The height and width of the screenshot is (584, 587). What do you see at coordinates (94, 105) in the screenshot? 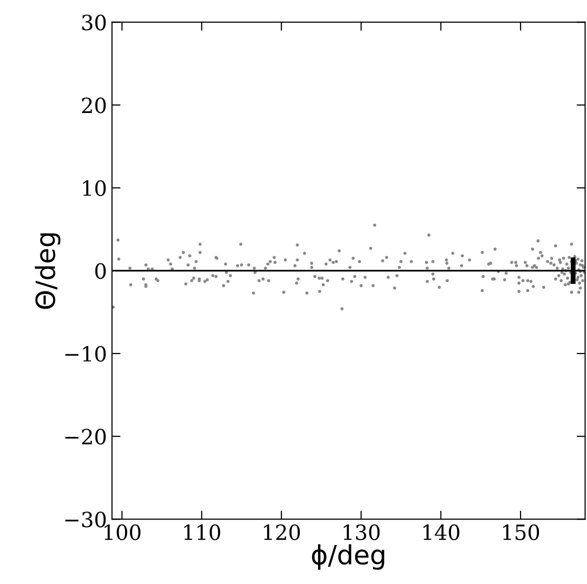
I see `y-tick-label: 20` at bounding box center [94, 105].